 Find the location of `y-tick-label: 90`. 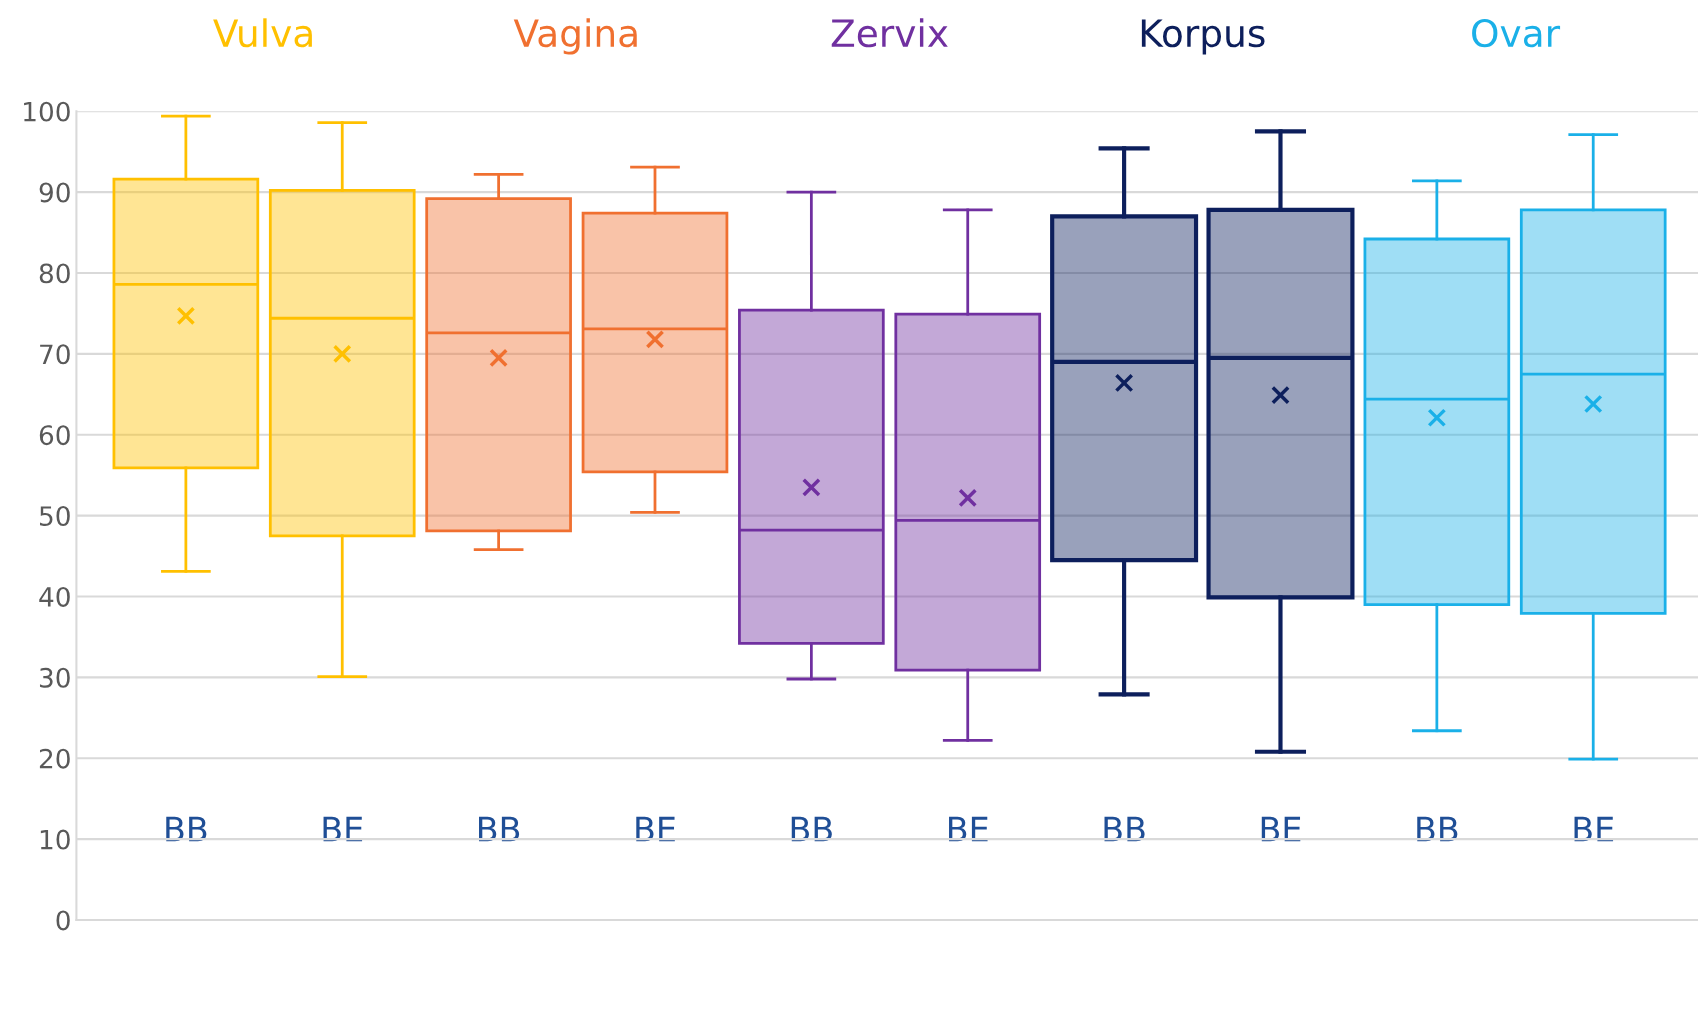

y-tick-label: 90 is located at coordinates (54, 192).